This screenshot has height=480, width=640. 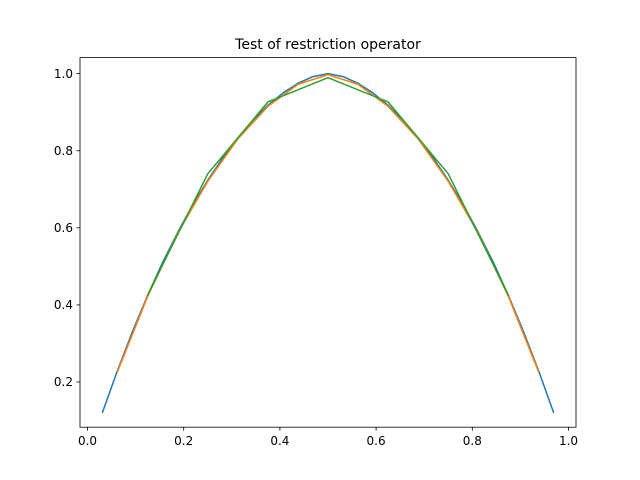 What do you see at coordinates (376, 441) in the screenshot?
I see `x-tick-label: 0.6` at bounding box center [376, 441].